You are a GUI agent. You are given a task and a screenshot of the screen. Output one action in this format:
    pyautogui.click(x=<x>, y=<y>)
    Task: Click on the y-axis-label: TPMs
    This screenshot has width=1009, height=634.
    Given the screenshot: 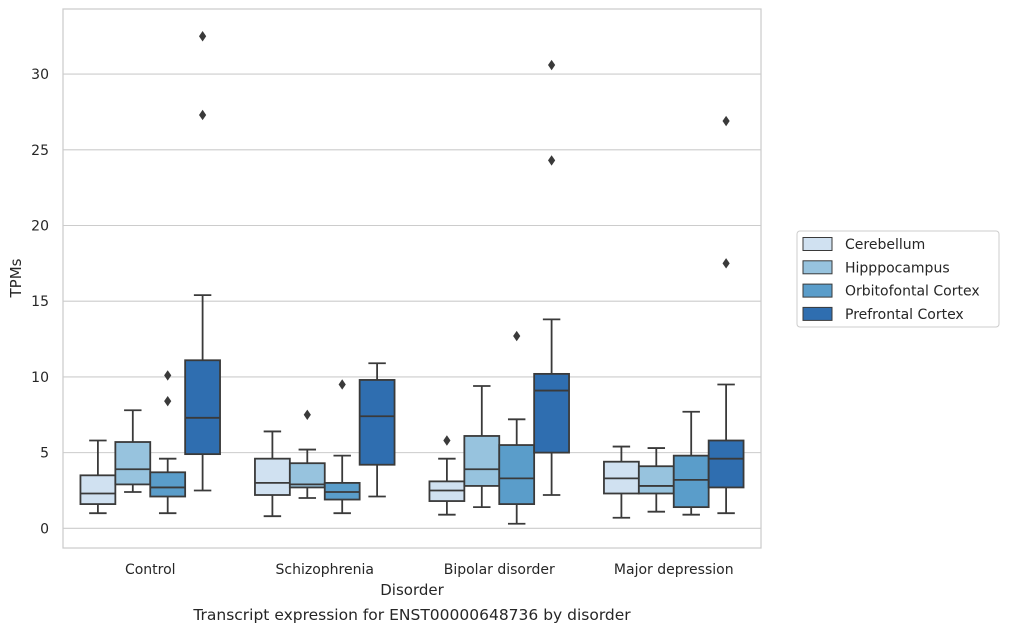 What is the action you would take?
    pyautogui.click(x=16, y=278)
    